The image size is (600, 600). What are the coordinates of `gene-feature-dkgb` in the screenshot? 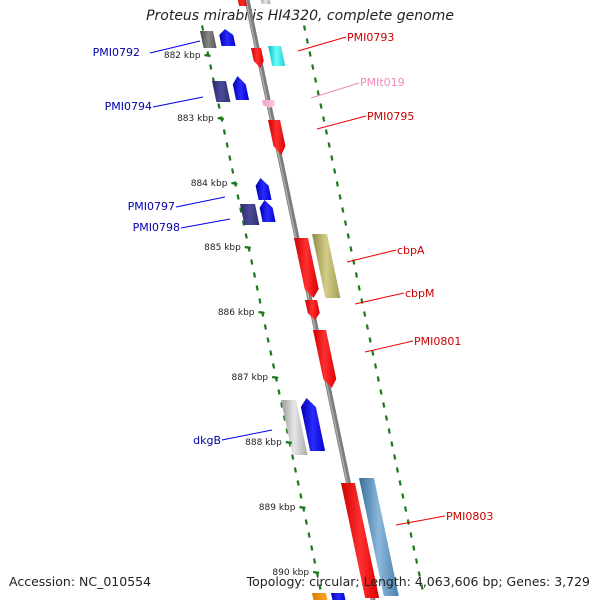 It's located at (313, 424).